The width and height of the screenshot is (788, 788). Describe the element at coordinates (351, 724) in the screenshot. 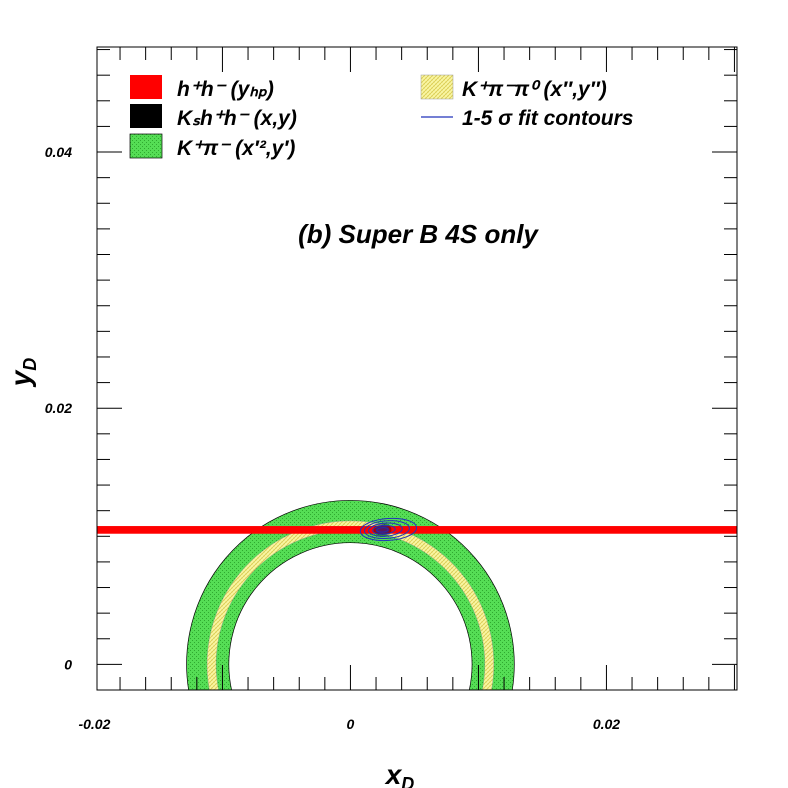

I see `x-tick-label: 0` at that location.